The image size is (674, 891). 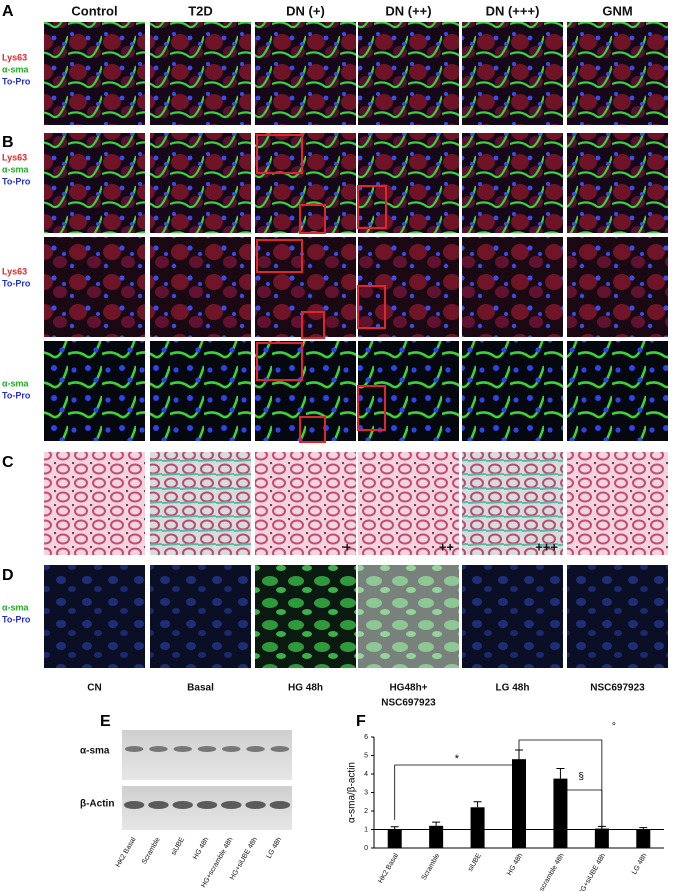 What do you see at coordinates (200, 688) in the screenshot?
I see `column-label: Basal` at bounding box center [200, 688].